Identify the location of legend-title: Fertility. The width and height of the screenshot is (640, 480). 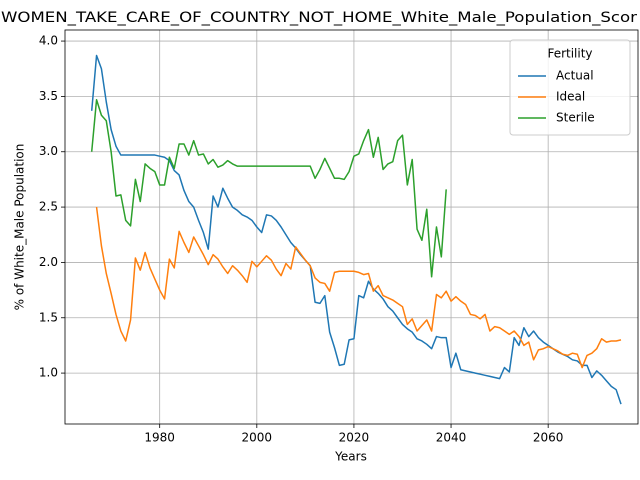
(569, 54).